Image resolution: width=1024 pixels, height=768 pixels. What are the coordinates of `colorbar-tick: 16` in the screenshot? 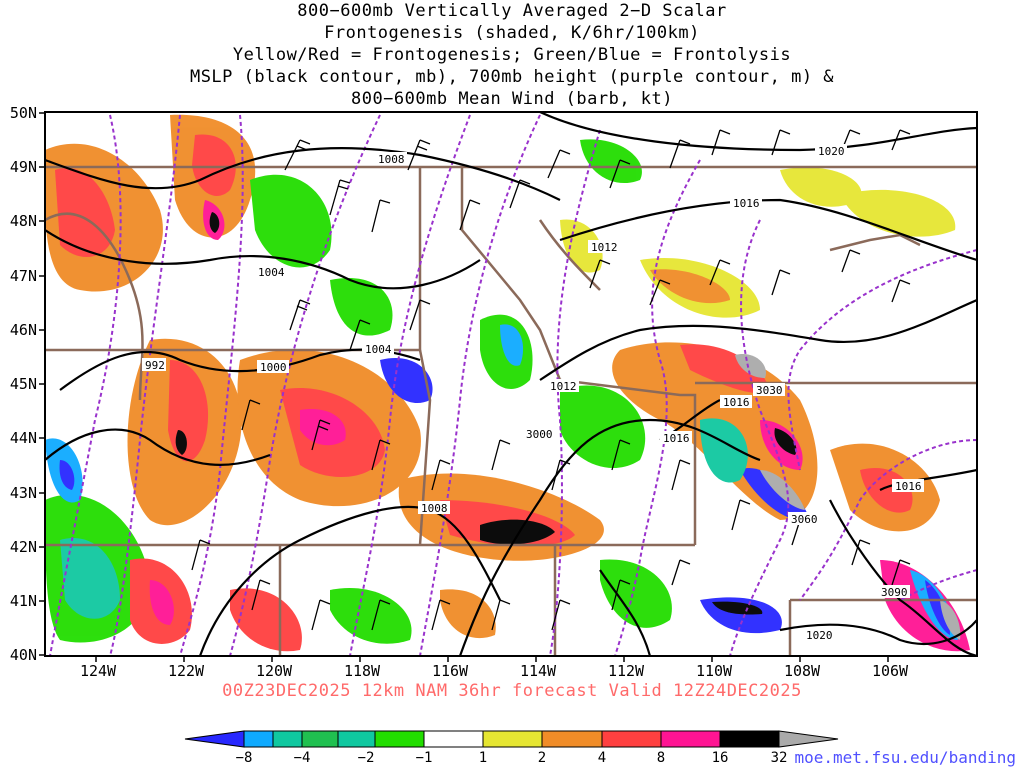 It's located at (720, 758).